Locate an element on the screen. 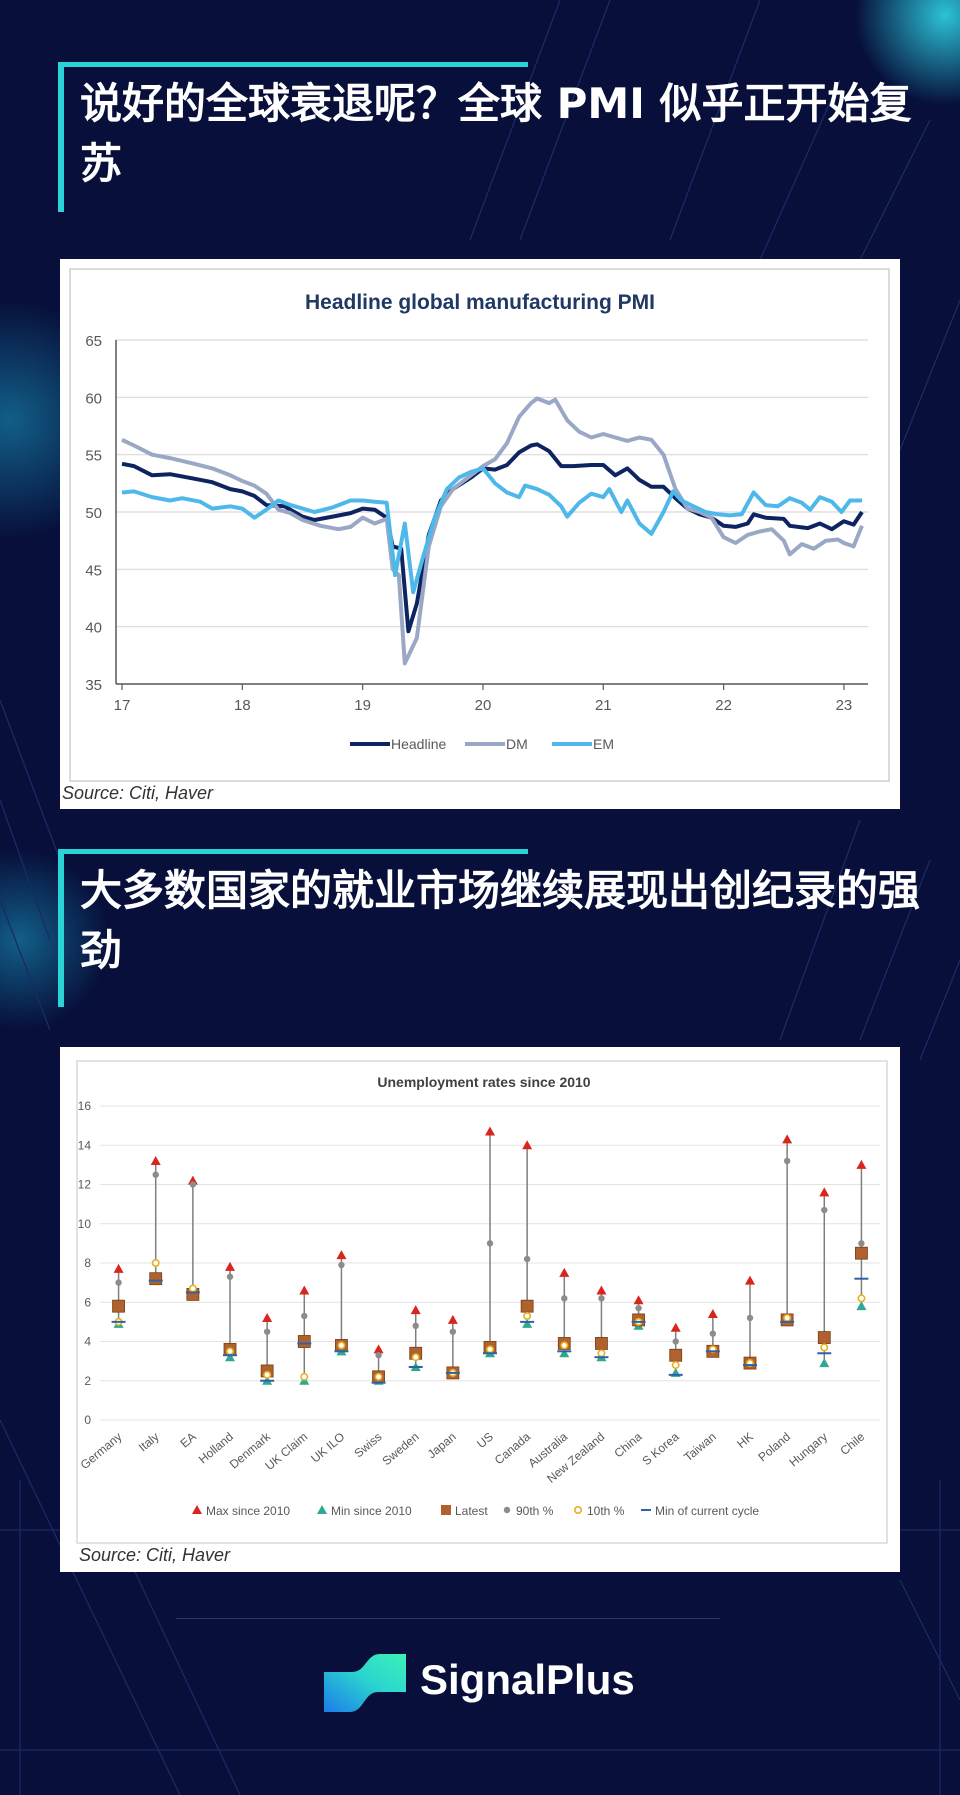 The height and width of the screenshot is (1795, 960). x-tick-label: 22 is located at coordinates (723, 705).